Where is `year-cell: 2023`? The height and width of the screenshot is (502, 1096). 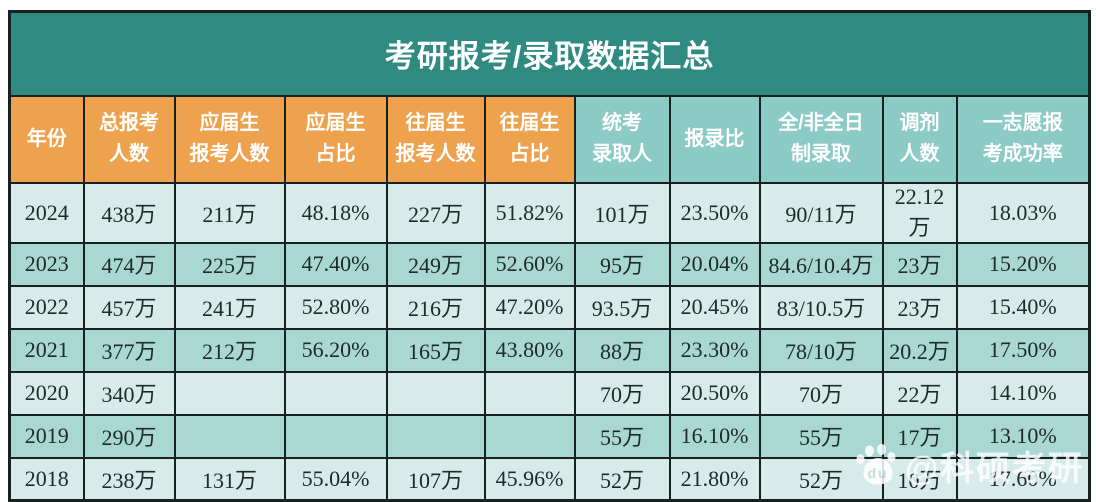 year-cell: 2023 is located at coordinates (46, 264).